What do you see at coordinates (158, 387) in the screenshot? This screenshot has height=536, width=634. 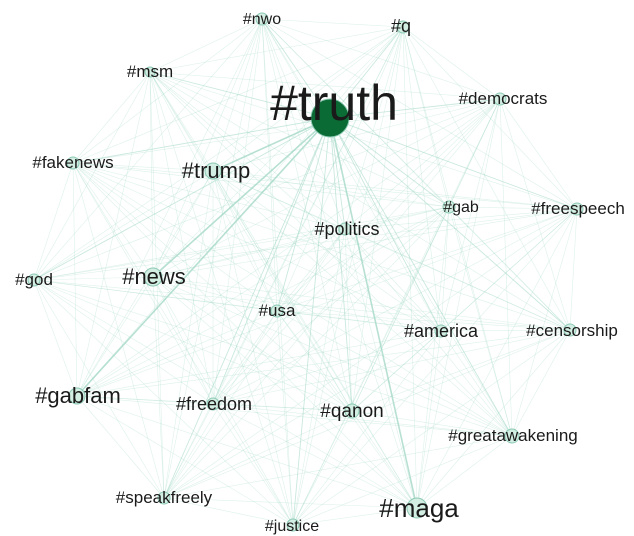 I see `edge-news-speakfreely` at bounding box center [158, 387].